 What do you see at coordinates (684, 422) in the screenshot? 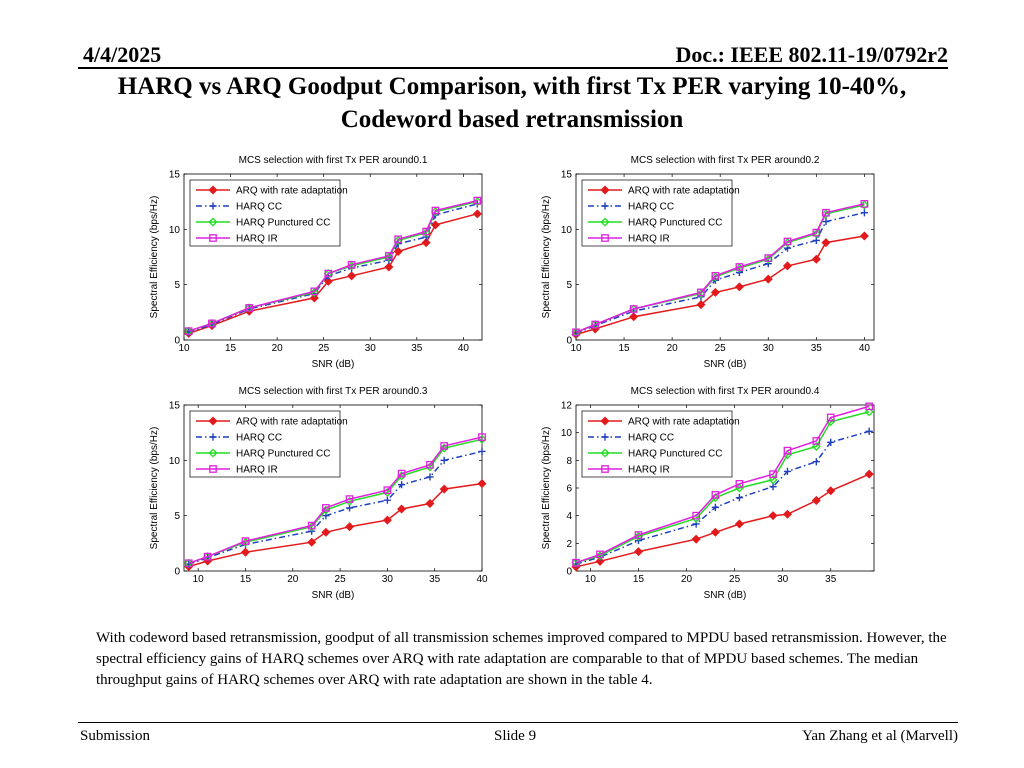
I see `legend-label: ARQ with rate adaptation` at bounding box center [684, 422].